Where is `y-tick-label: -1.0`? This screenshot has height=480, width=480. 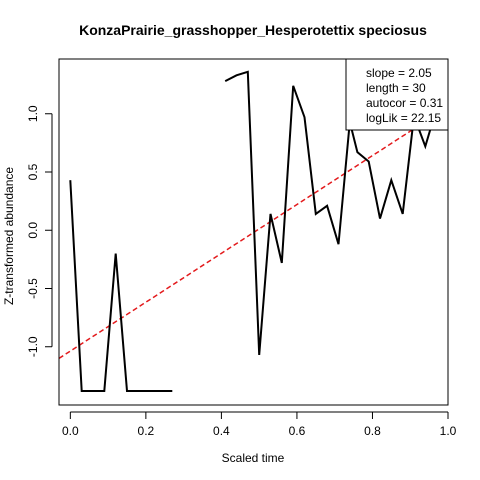
y-tick-label: -1.0 is located at coordinates (33, 346).